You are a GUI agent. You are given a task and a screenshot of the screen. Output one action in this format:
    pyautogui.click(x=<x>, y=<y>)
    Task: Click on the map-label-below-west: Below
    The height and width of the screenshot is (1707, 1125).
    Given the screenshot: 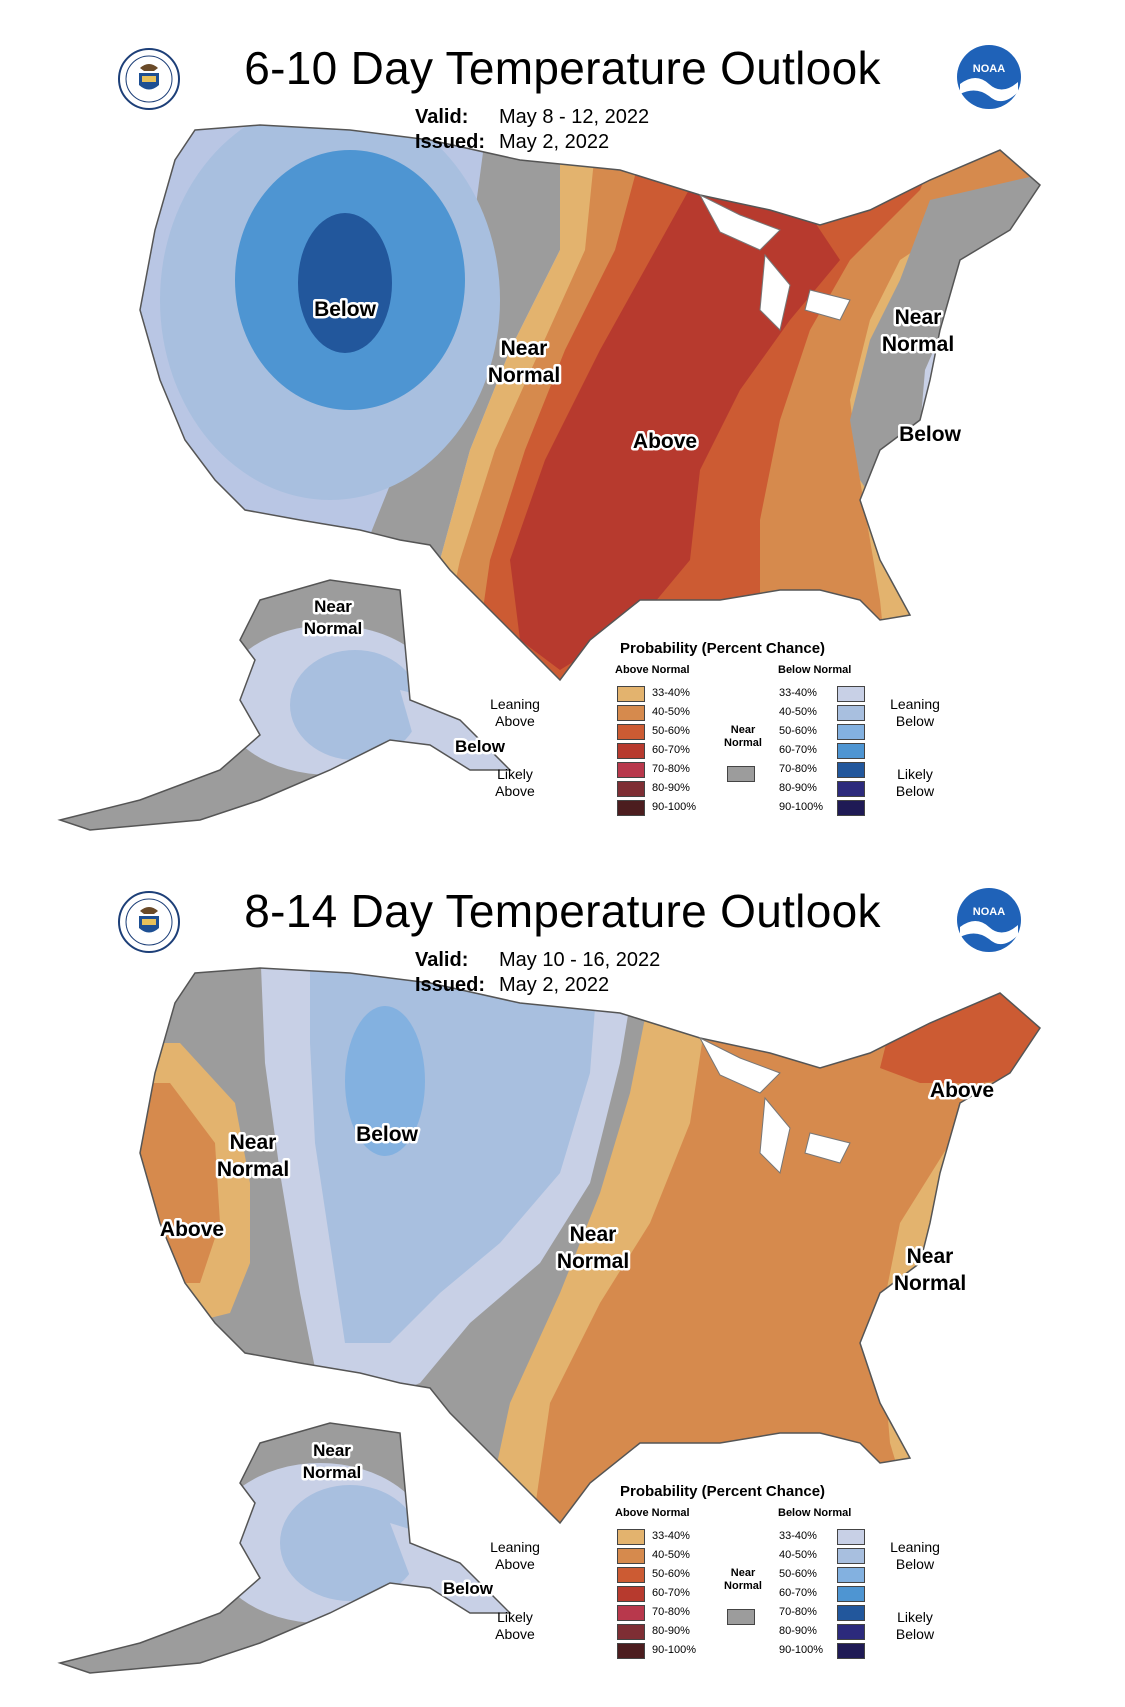 What is the action you would take?
    pyautogui.click(x=345, y=309)
    